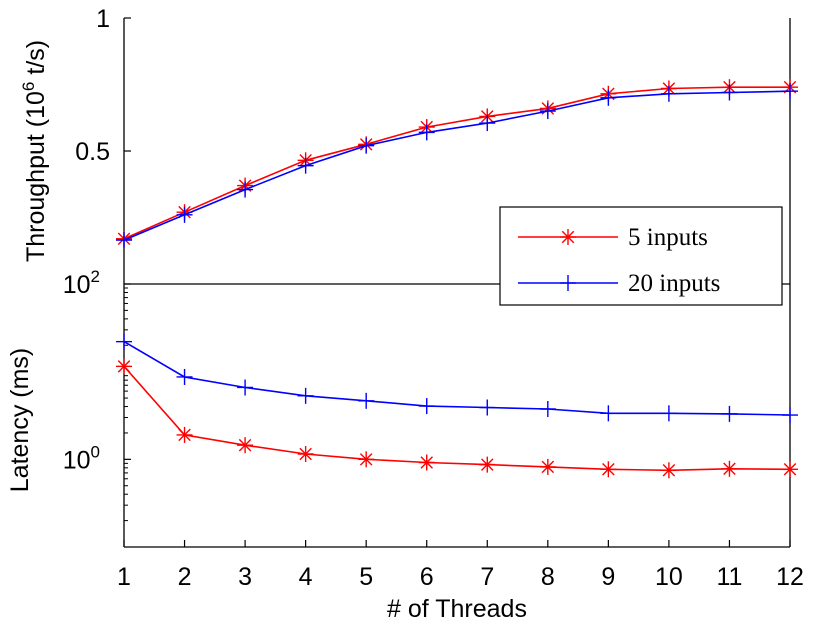 This screenshot has height=635, width=830. I want to click on x-axis-label: # of Threads, so click(457, 609).